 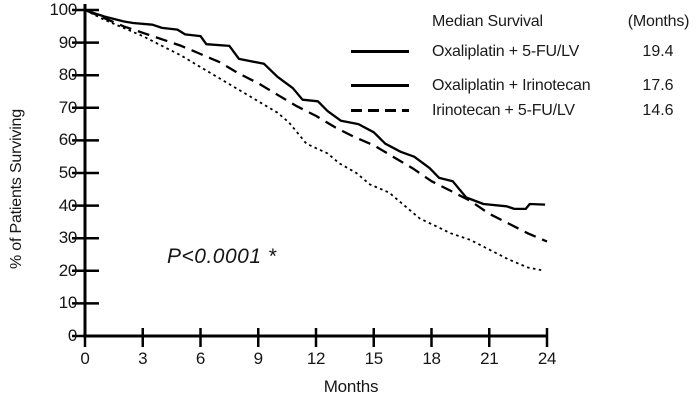 What do you see at coordinates (351, 386) in the screenshot?
I see `x-axis-title: Months` at bounding box center [351, 386].